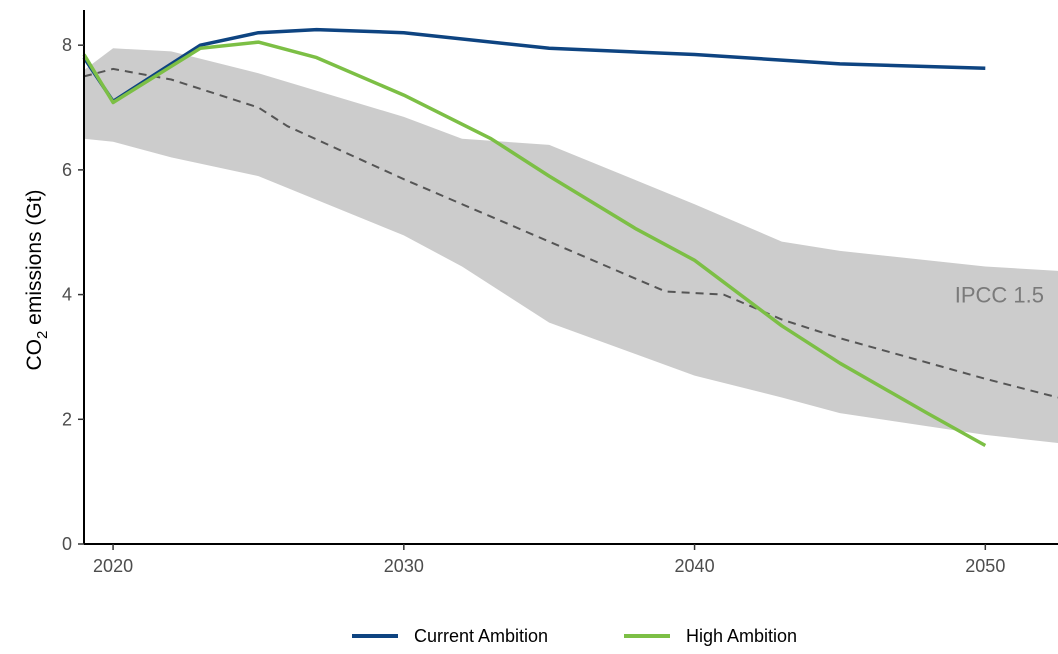 The height and width of the screenshot is (654, 1058). Describe the element at coordinates (574, 636) in the screenshot. I see `legend: Current Ambition High Ambition` at that location.